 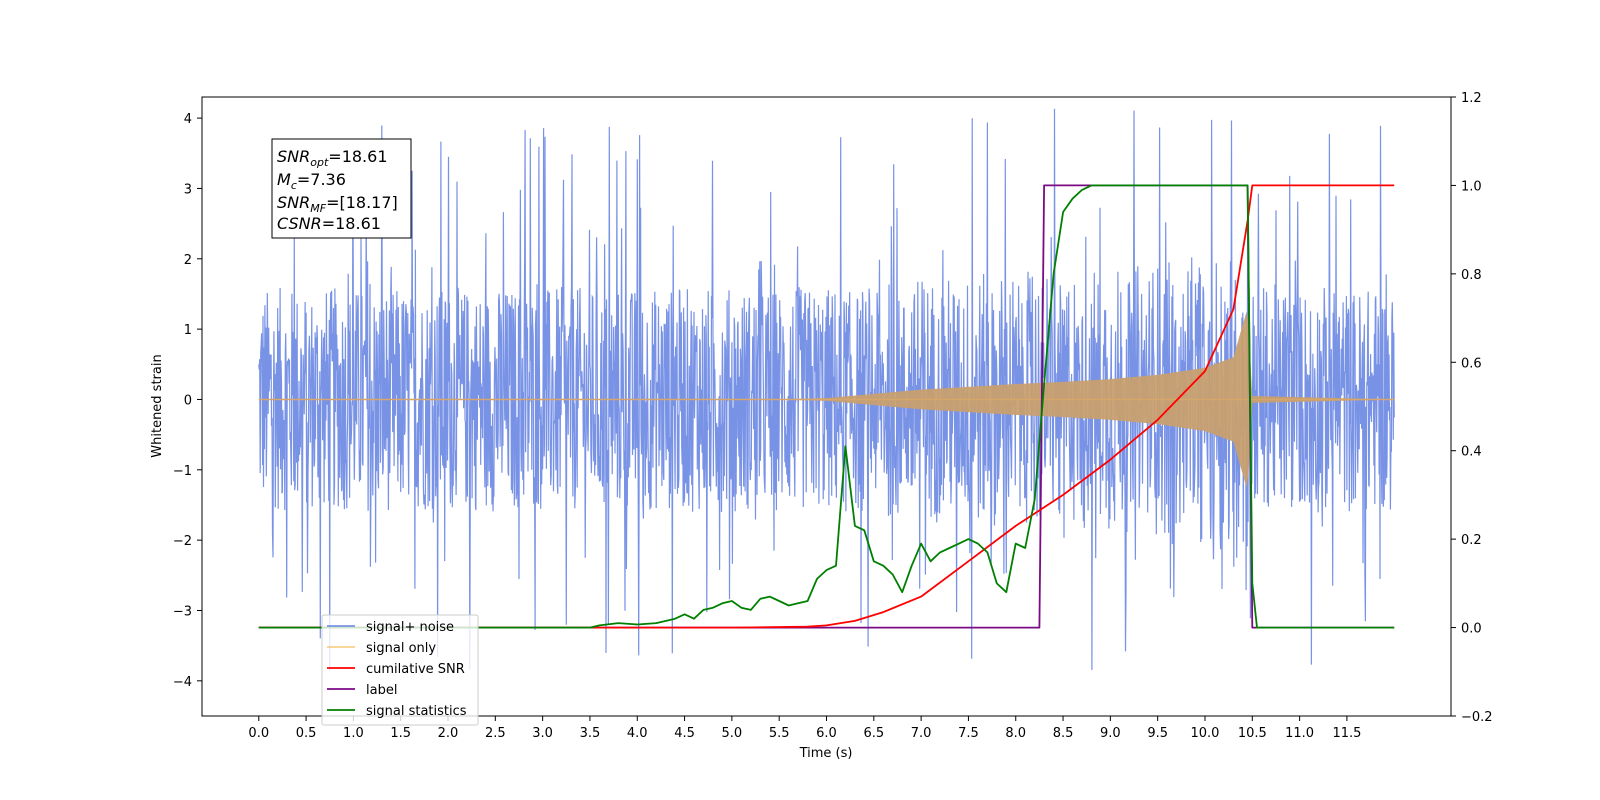 What do you see at coordinates (1346, 733) in the screenshot?
I see `x-tick-label: 11.5` at bounding box center [1346, 733].